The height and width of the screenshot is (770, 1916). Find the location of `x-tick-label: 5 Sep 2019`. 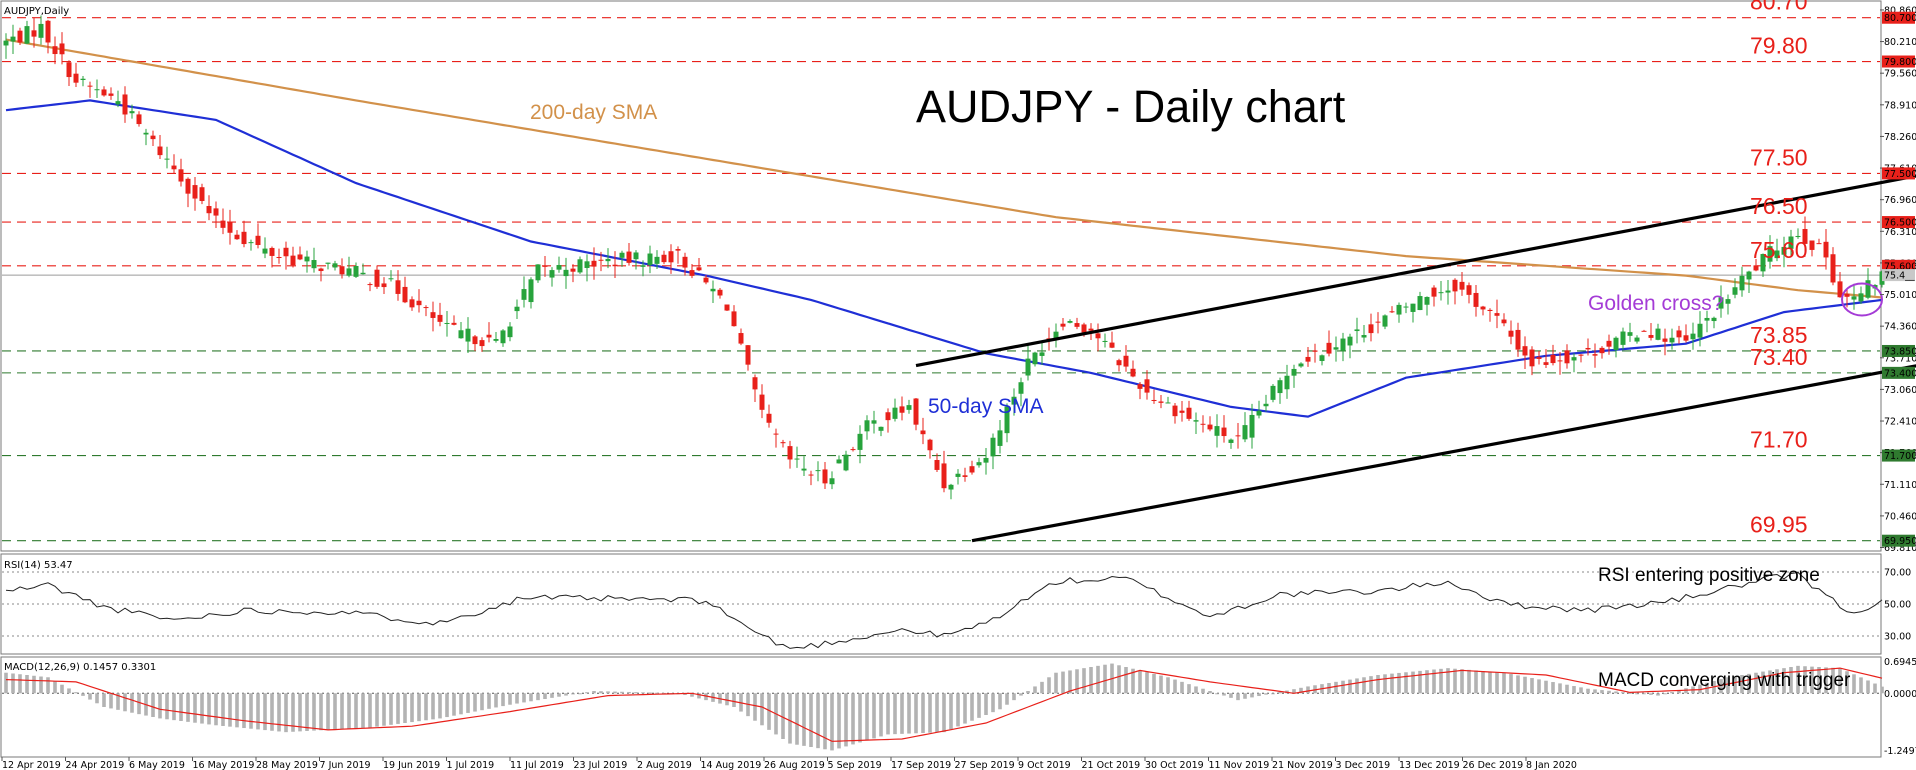

x-tick-label: 5 Sep 2019 is located at coordinates (855, 765).